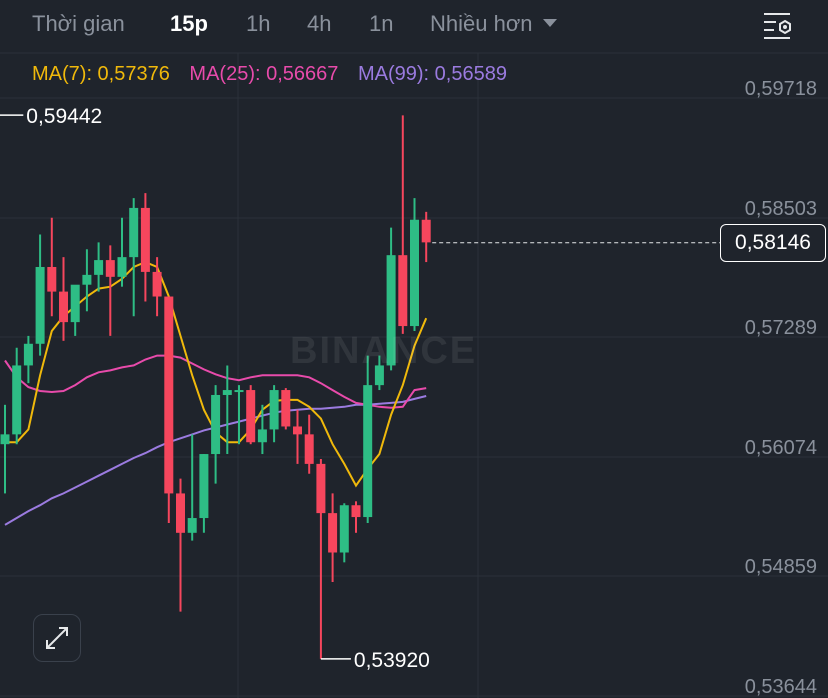 This screenshot has height=698, width=828. What do you see at coordinates (64, 116) in the screenshot?
I see `high-price-label: 0,59442` at bounding box center [64, 116].